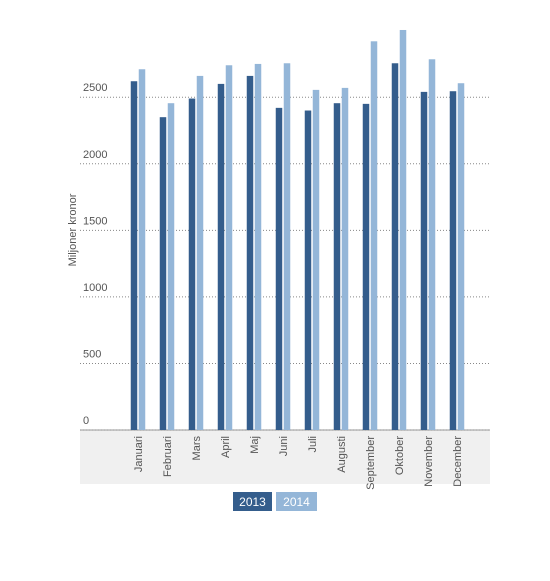 This screenshot has width=550, height=581. What do you see at coordinates (400, 455) in the screenshot?
I see `x-tick-label: Oktober` at bounding box center [400, 455].